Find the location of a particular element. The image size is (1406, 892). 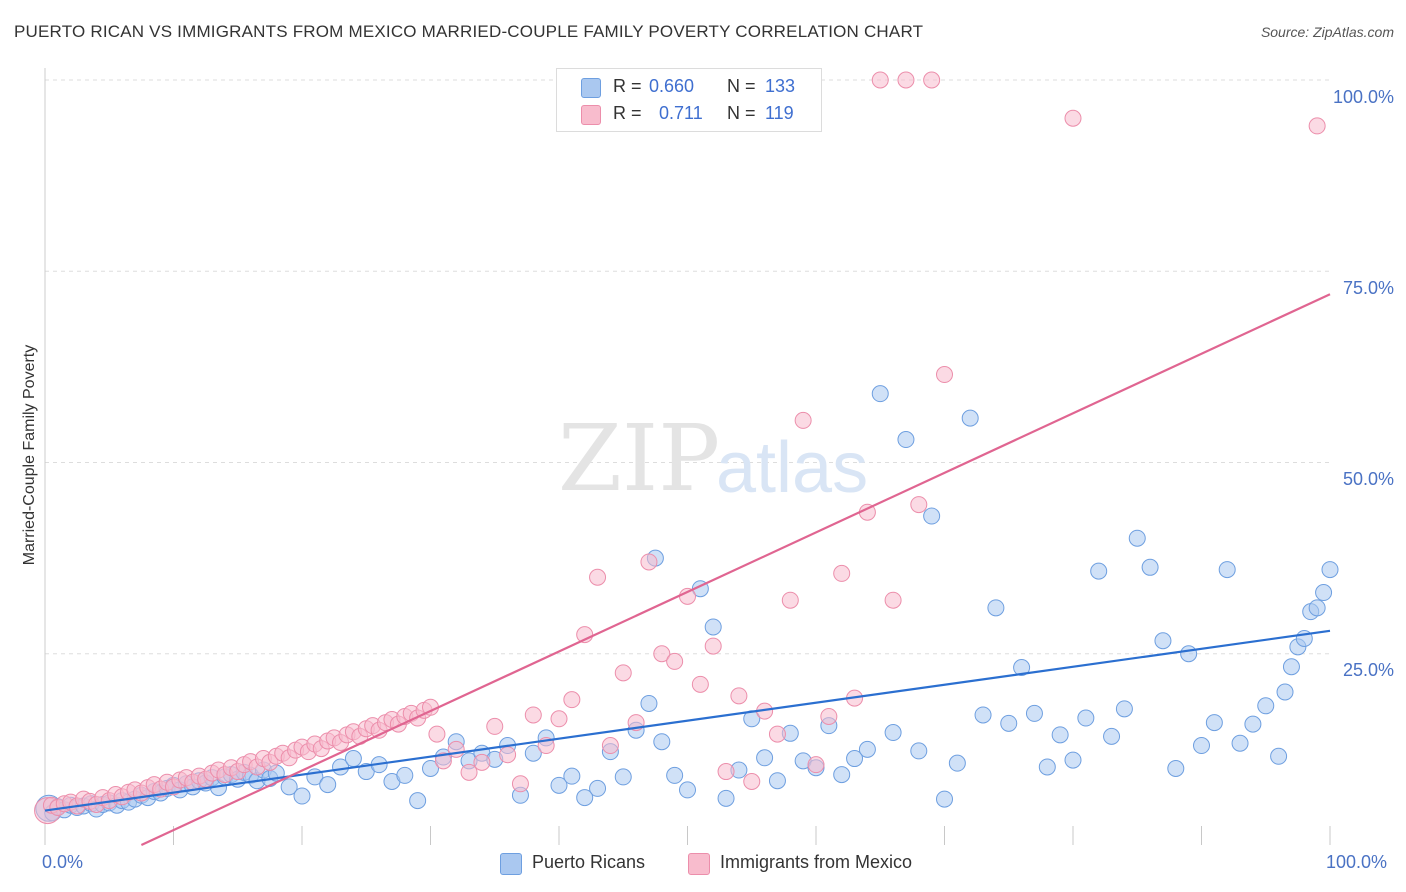

legend-r-value: 0.660 is located at coordinates (672, 86).